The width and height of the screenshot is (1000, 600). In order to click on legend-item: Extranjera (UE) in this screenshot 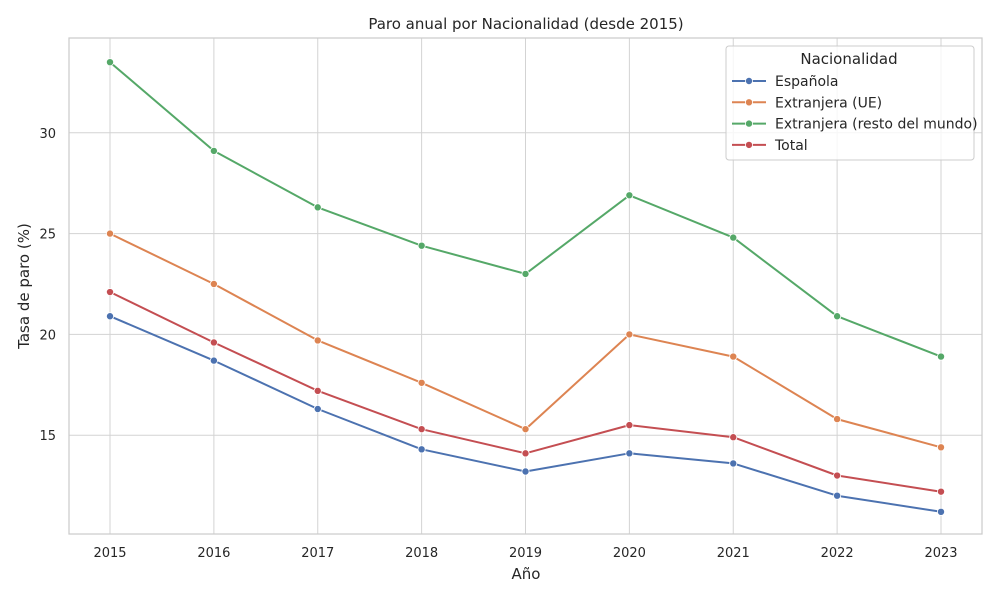, I will do `click(807, 103)`.